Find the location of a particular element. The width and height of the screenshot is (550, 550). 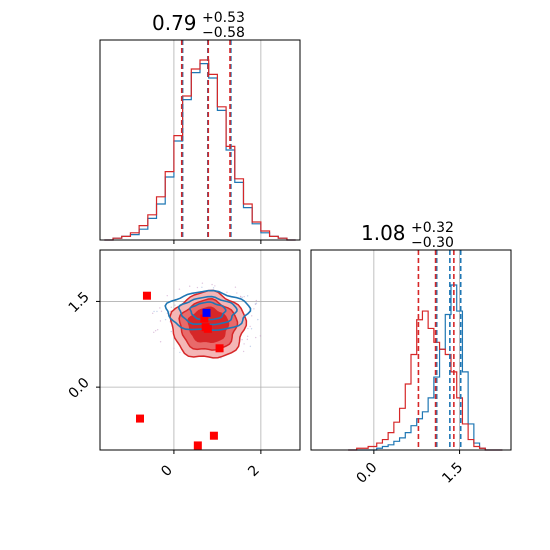

title-param1-plus: +0.53 is located at coordinates (223, 18).